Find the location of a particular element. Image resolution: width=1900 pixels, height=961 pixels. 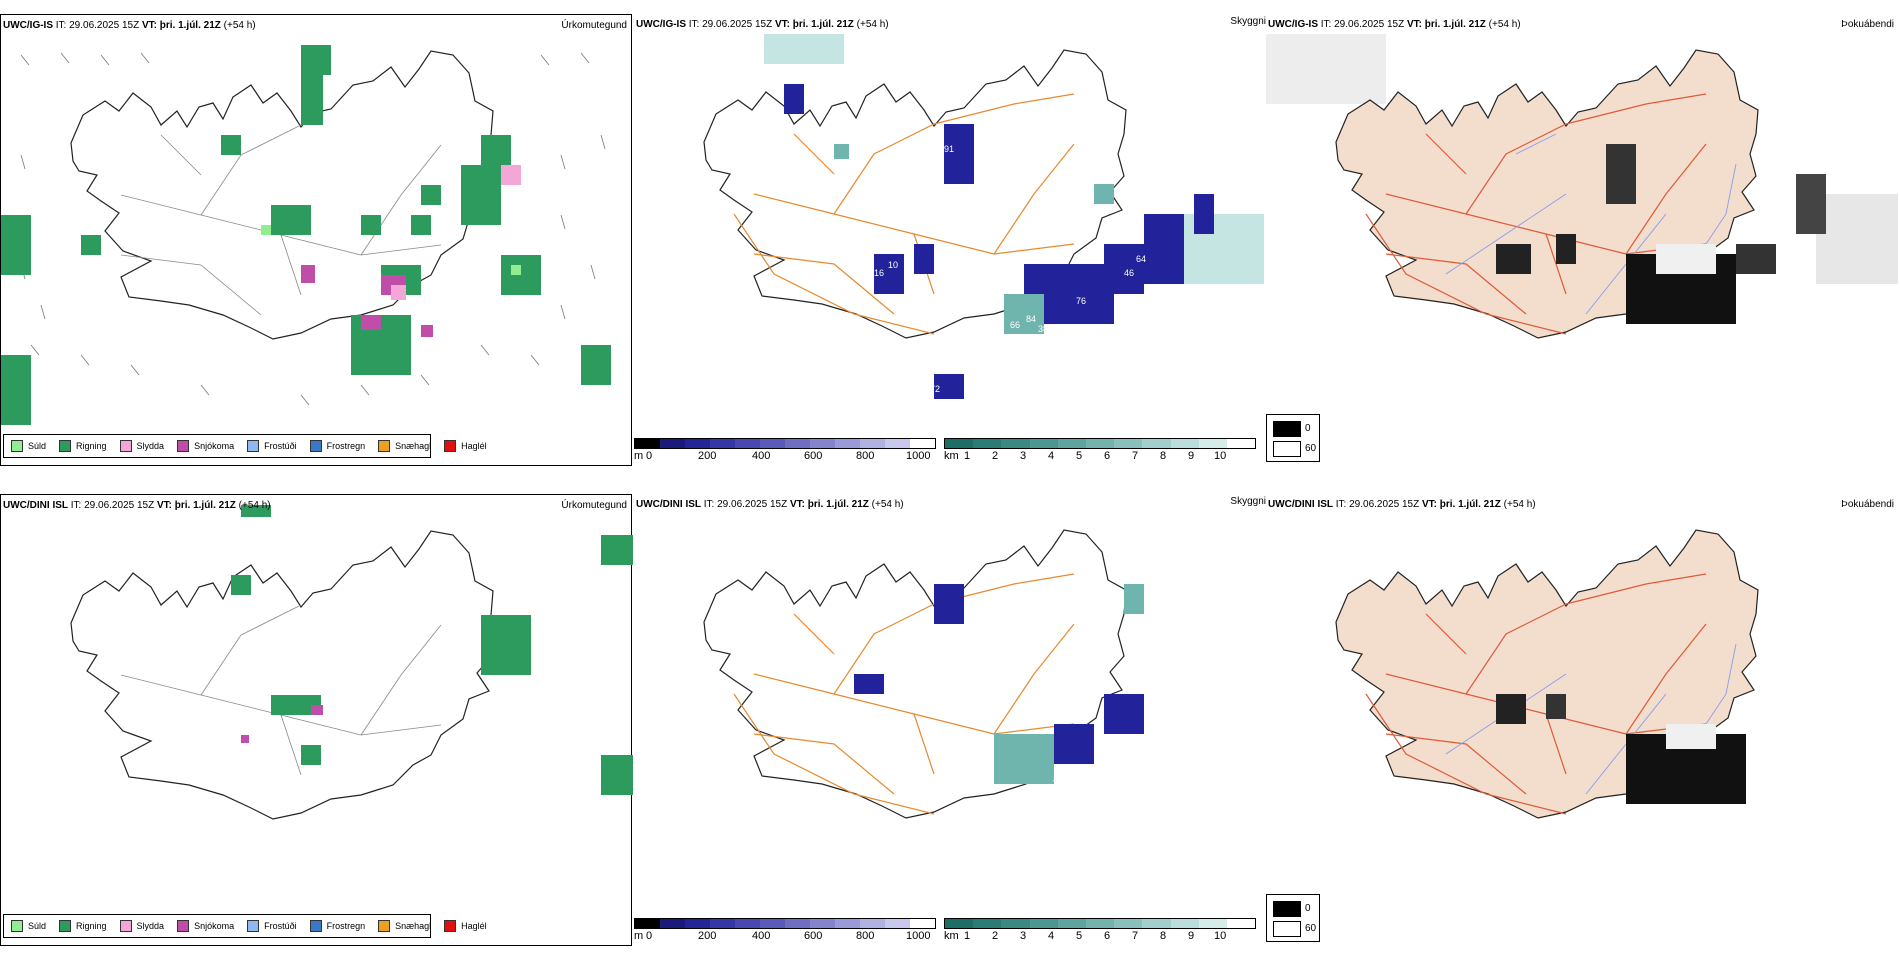

fog-map-row1 is located at coordinates (1582, 186).